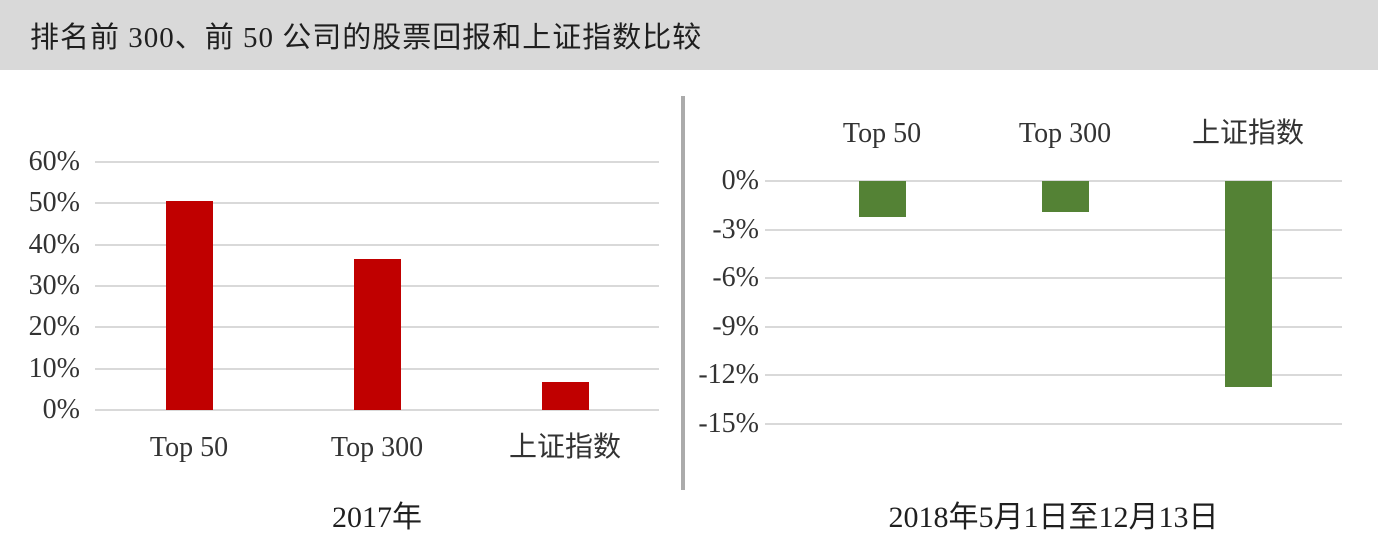  What do you see at coordinates (54, 285) in the screenshot?
I see `y-tick-label: 30%` at bounding box center [54, 285].